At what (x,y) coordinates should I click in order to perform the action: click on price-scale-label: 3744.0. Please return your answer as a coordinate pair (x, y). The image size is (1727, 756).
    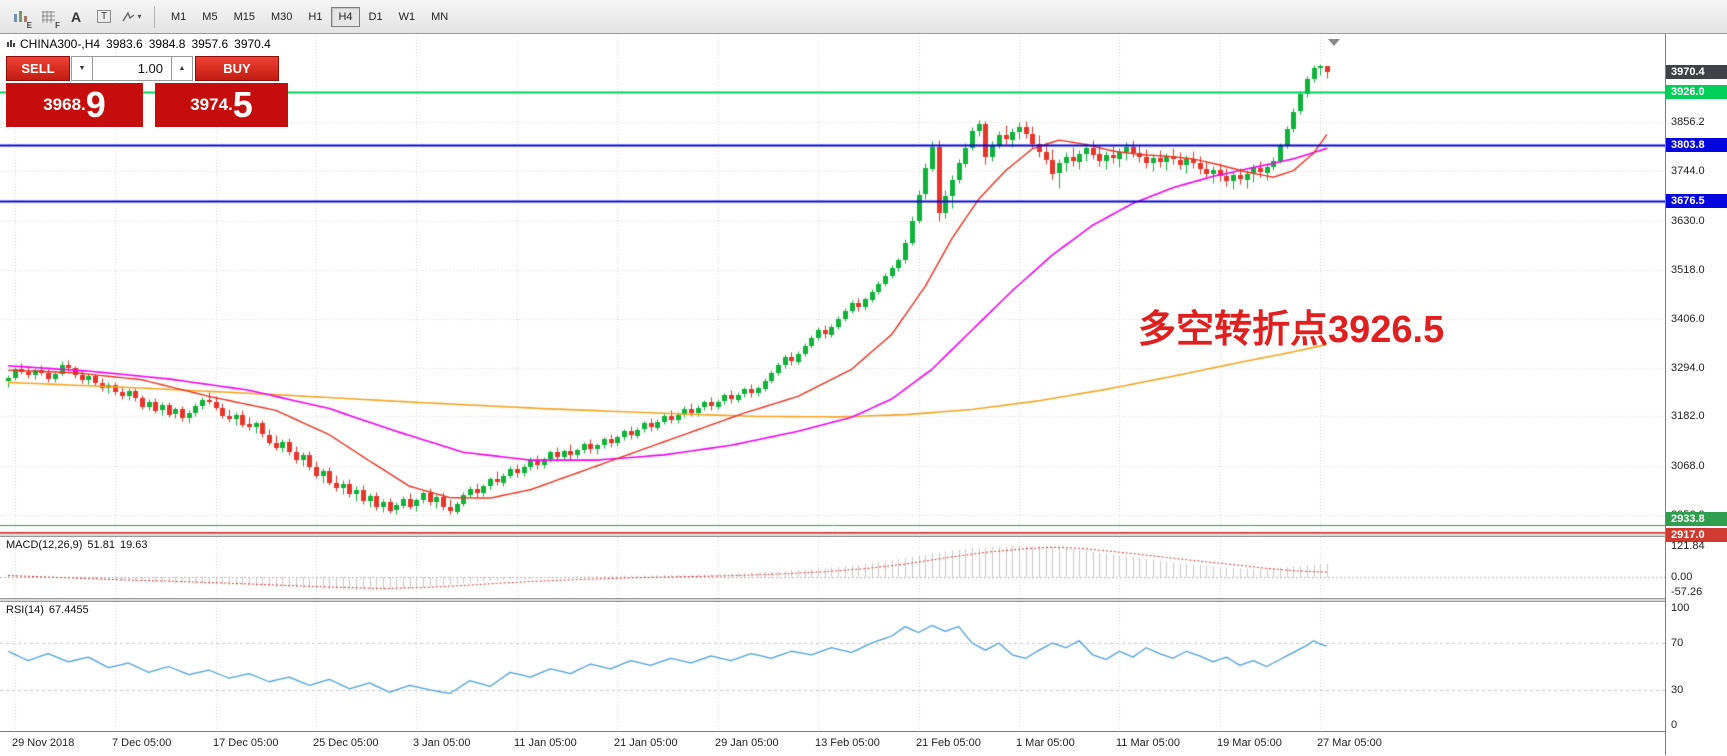
    Looking at the image, I should click on (1688, 171).